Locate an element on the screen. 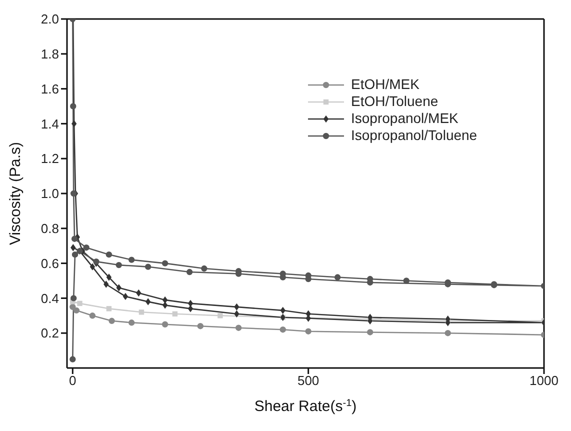  legend-label: Isopropanol/Toluene is located at coordinates (414, 135).